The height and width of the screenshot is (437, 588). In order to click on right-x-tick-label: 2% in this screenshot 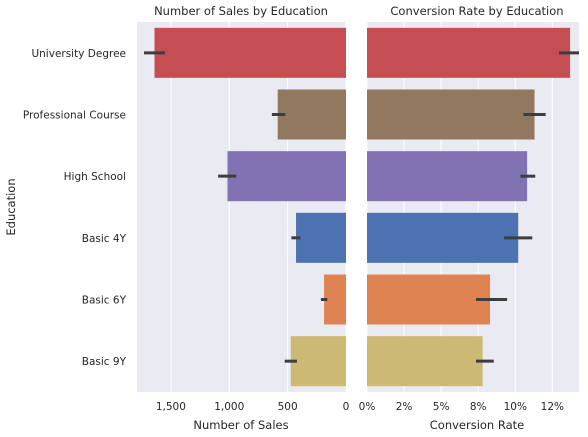, I will do `click(404, 407)`.